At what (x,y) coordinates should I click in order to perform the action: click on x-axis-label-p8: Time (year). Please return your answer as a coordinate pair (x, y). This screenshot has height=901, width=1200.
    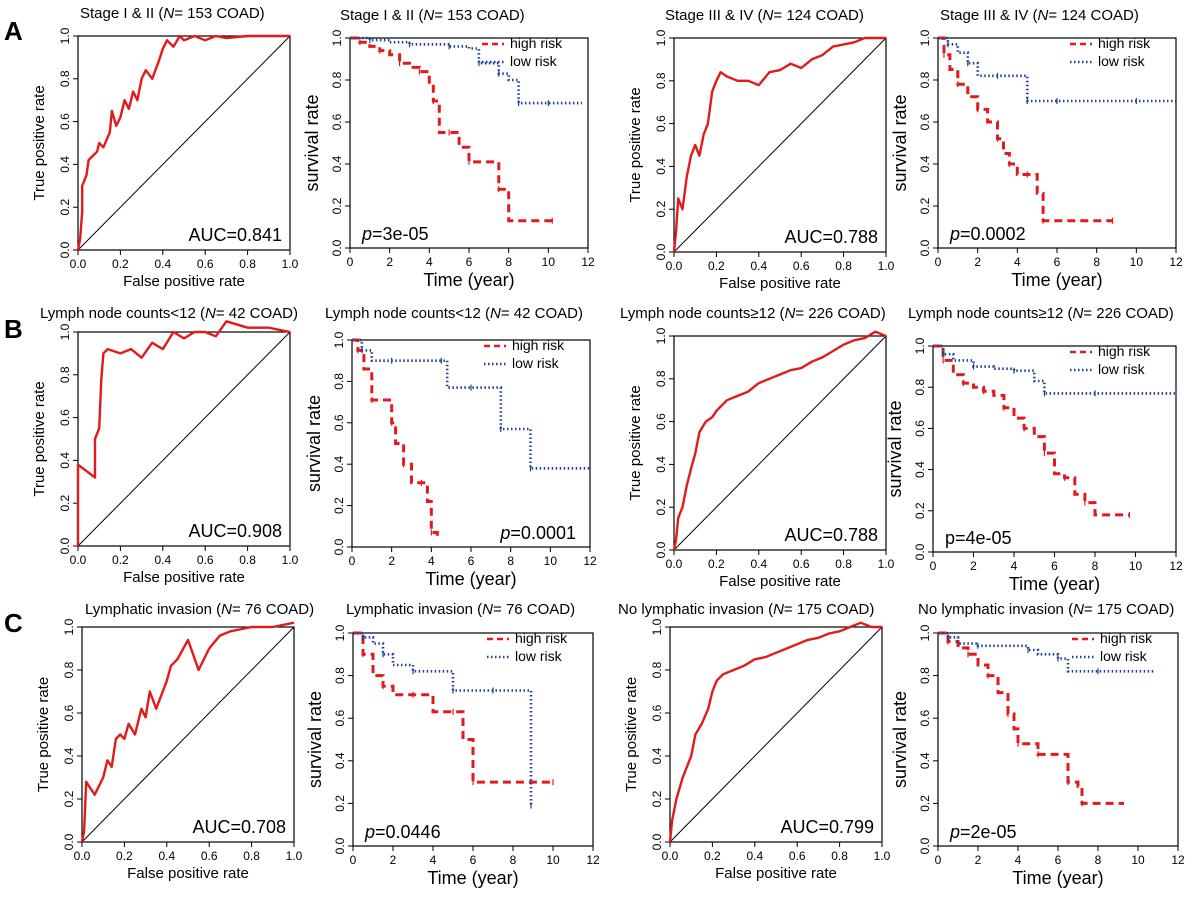
    Looking at the image, I should click on (1054, 584).